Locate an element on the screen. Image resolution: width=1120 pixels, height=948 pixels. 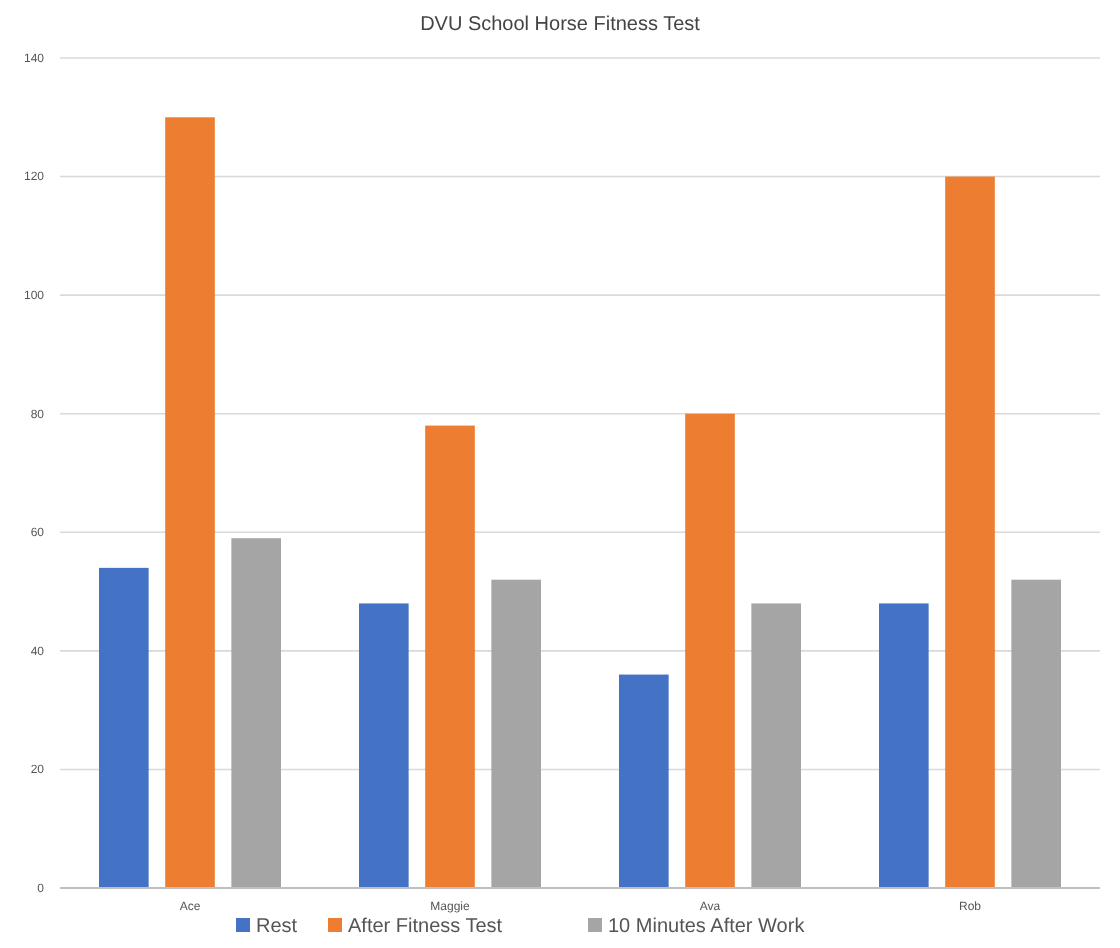
legend-label: Rest is located at coordinates (277, 927).